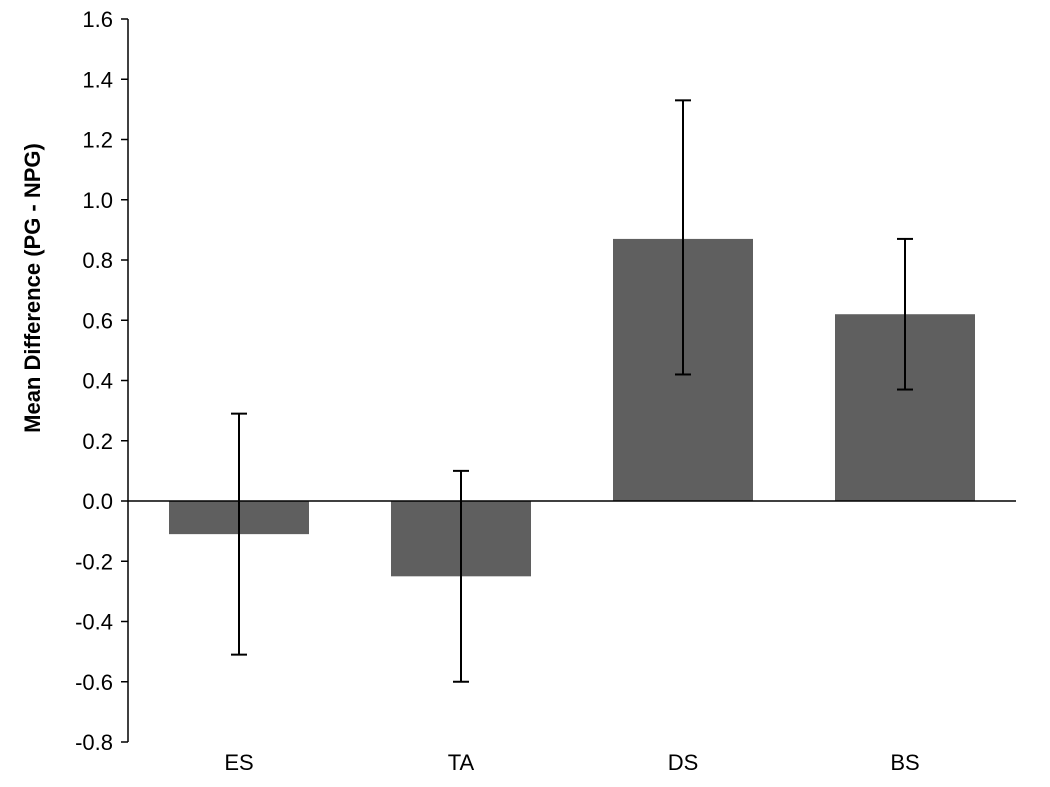 The height and width of the screenshot is (787, 1050). What do you see at coordinates (94, 561) in the screenshot?
I see `y-tick-label: -0.2` at bounding box center [94, 561].